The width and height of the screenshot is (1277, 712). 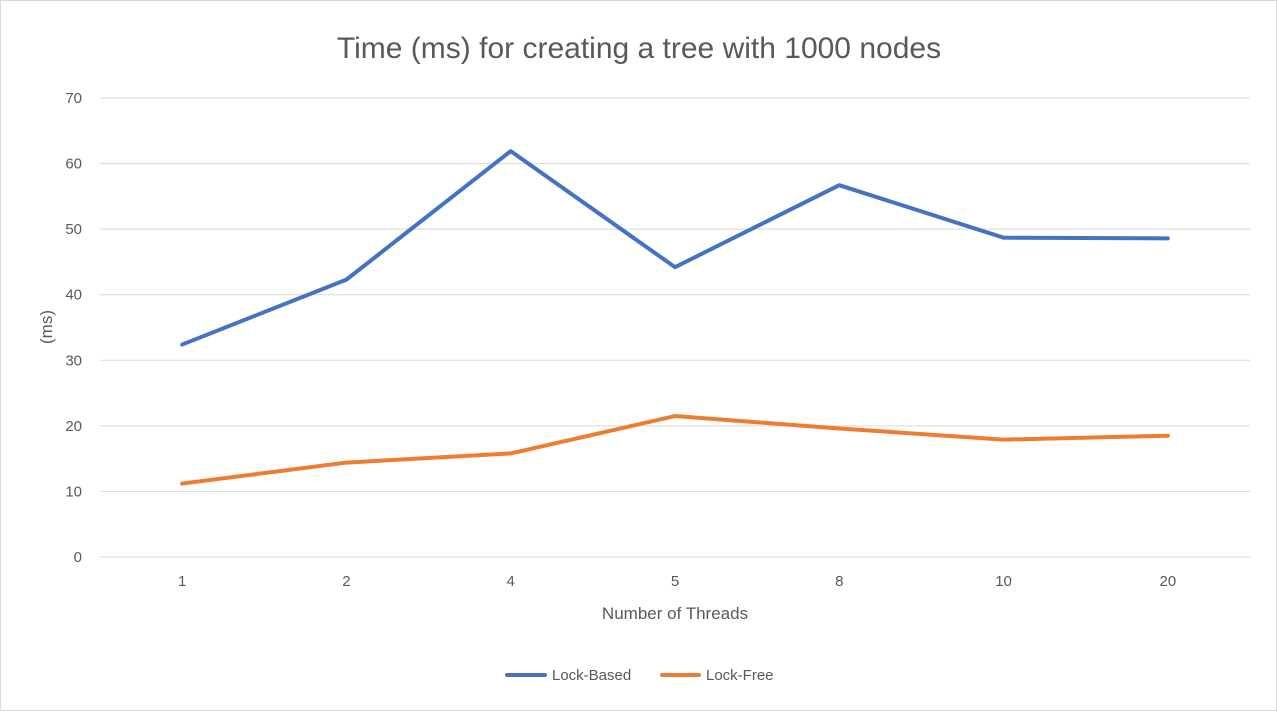 I want to click on x-tick-label: 5, so click(x=675, y=581).